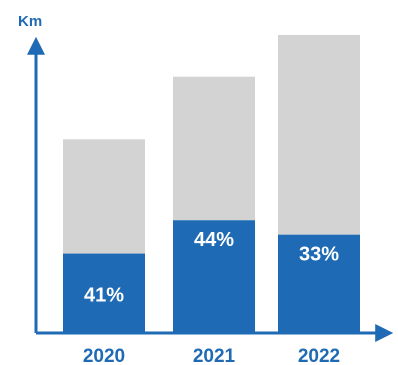 Image resolution: width=398 pixels, height=365 pixels. What do you see at coordinates (319, 135) in the screenshot?
I see `bar-remainder-2022` at bounding box center [319, 135].